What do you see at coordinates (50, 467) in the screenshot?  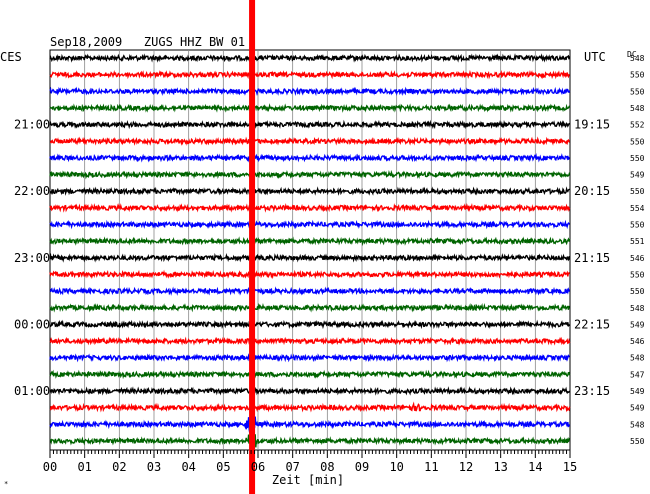 I see `x-tick-label: 00` at bounding box center [50, 467].